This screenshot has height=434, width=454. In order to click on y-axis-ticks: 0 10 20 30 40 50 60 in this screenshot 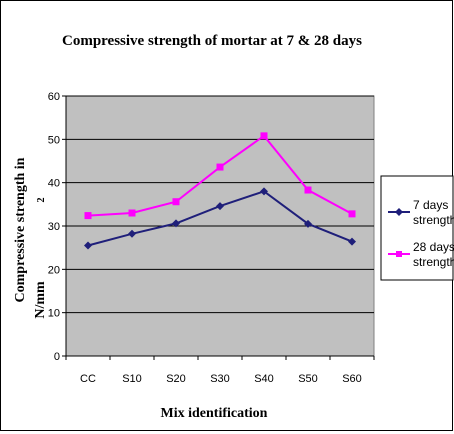, I will do `click(57, 227)`.